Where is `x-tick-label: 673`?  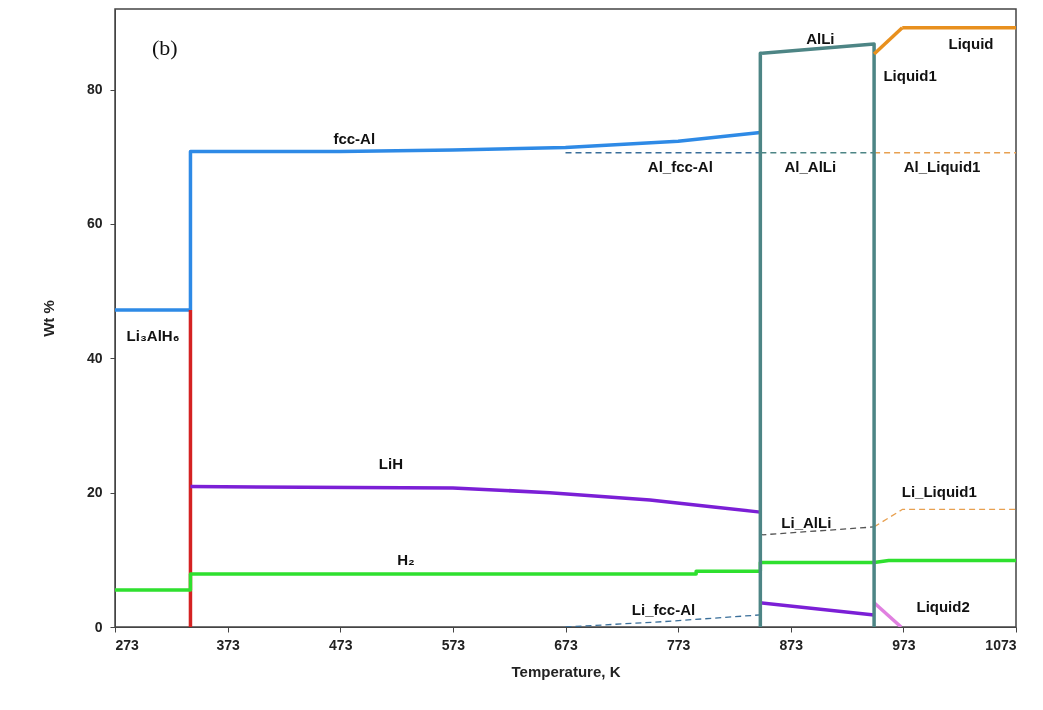
x-tick-label: 673 is located at coordinates (566, 644).